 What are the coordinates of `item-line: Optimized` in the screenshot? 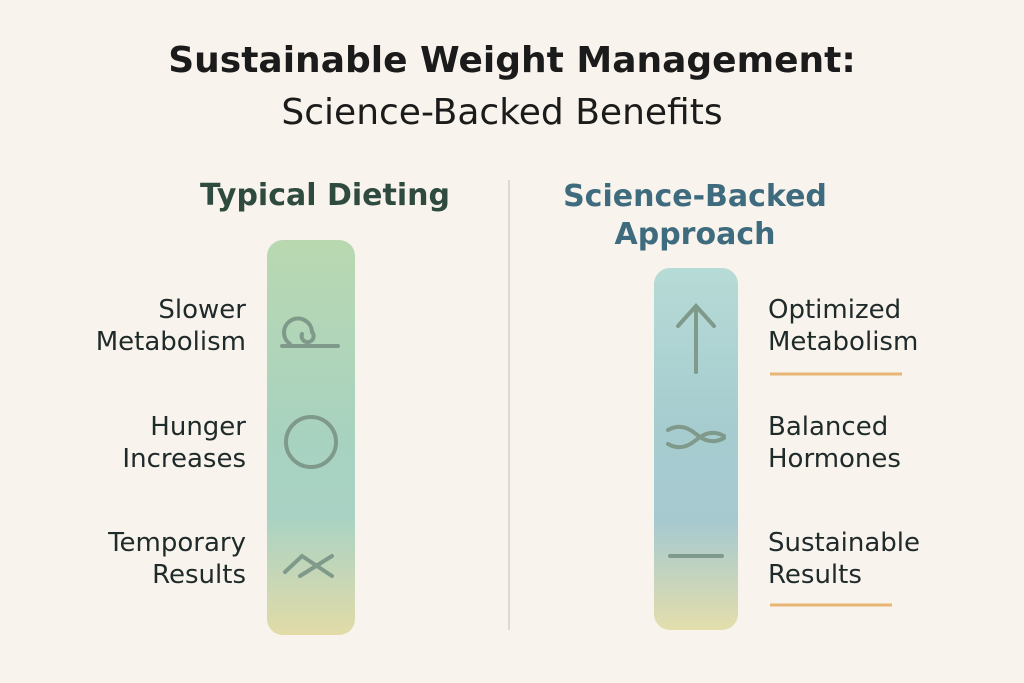 It's located at (835, 310).